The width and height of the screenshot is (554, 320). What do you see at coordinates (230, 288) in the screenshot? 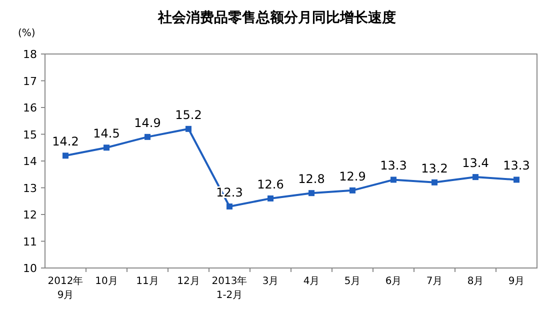
I see `x-tick-label: 2013年 1-2月` at bounding box center [230, 288].